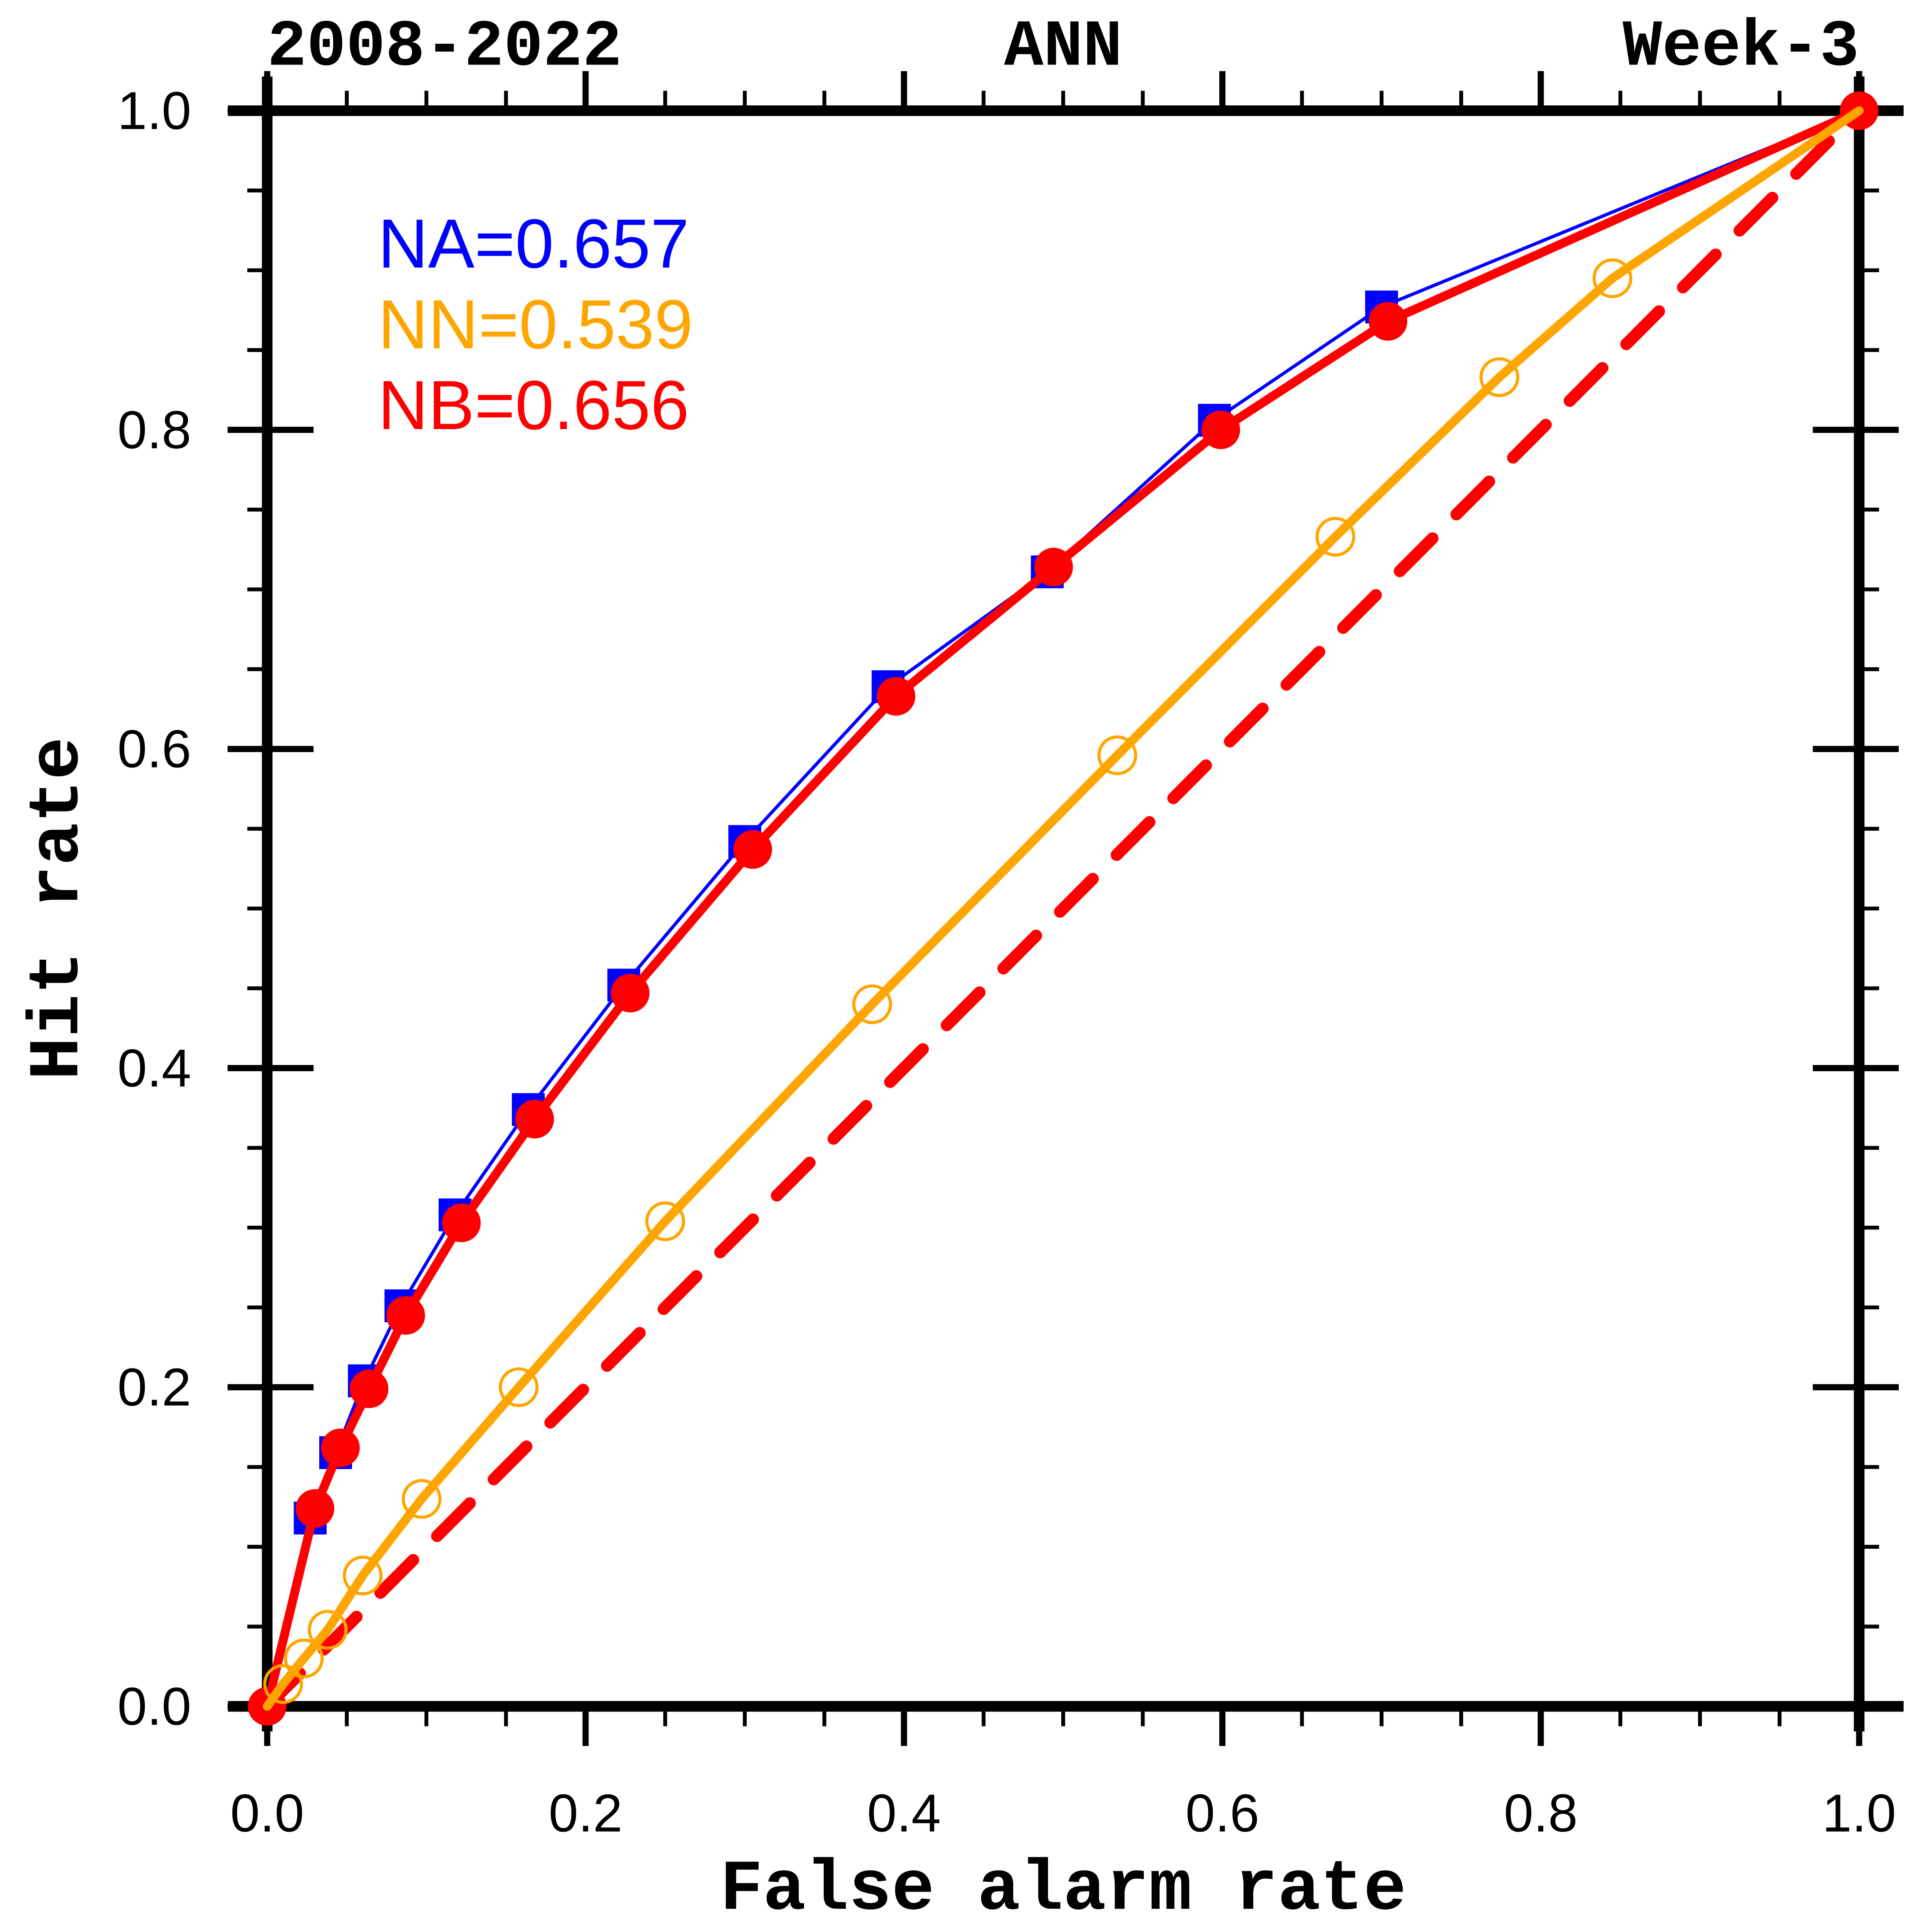 The height and width of the screenshot is (1932, 1932). What do you see at coordinates (1540, 1813) in the screenshot?
I see `x-tick-label: 0.8` at bounding box center [1540, 1813].